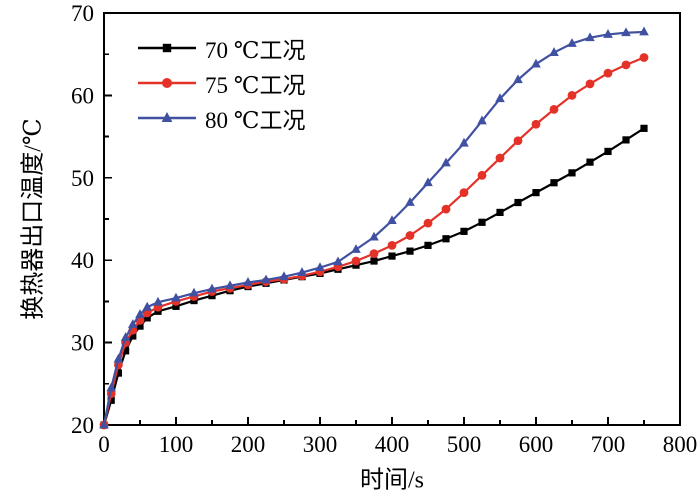  What do you see at coordinates (104, 444) in the screenshot?
I see `x-tick-label: 0` at bounding box center [104, 444].